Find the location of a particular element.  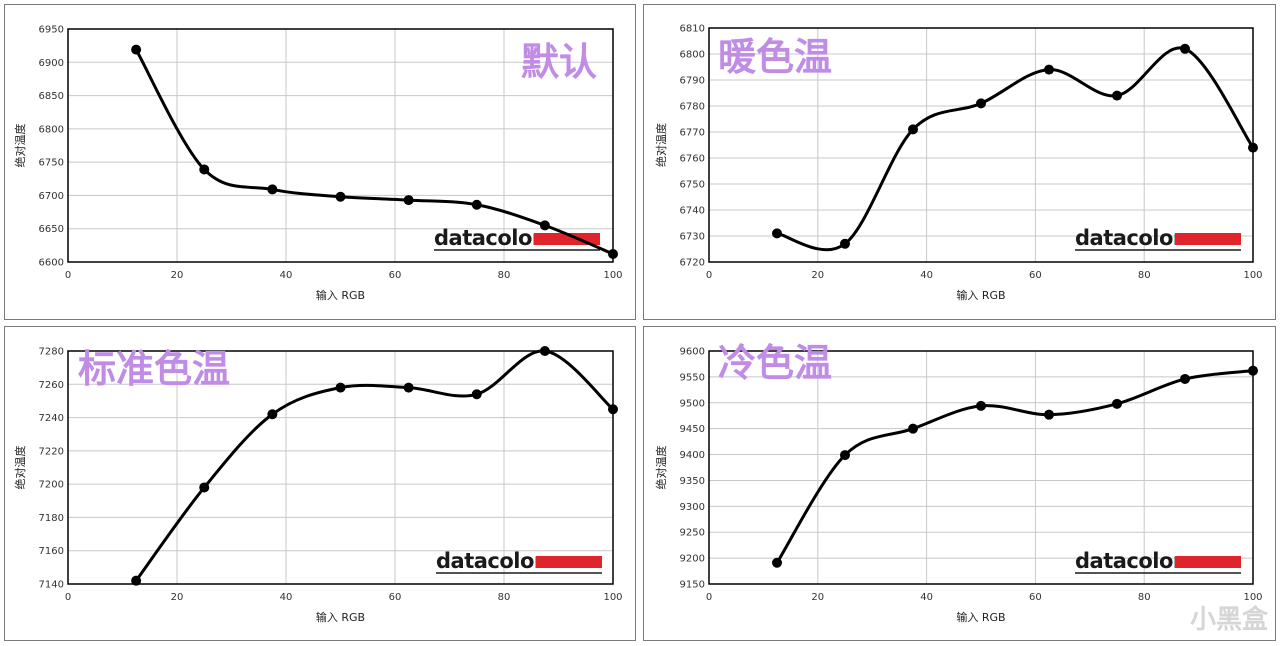

y-tick-label: 7200 is located at coordinates (51, 485).